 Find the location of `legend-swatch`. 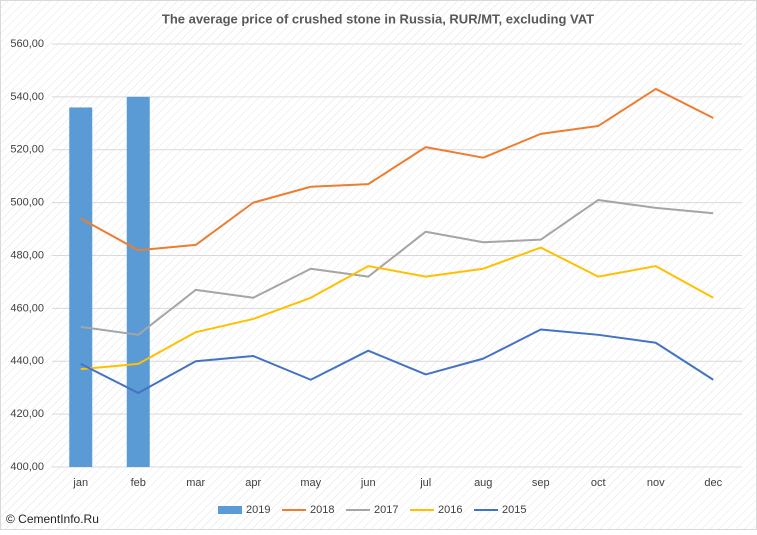

legend-swatch is located at coordinates (230, 510).